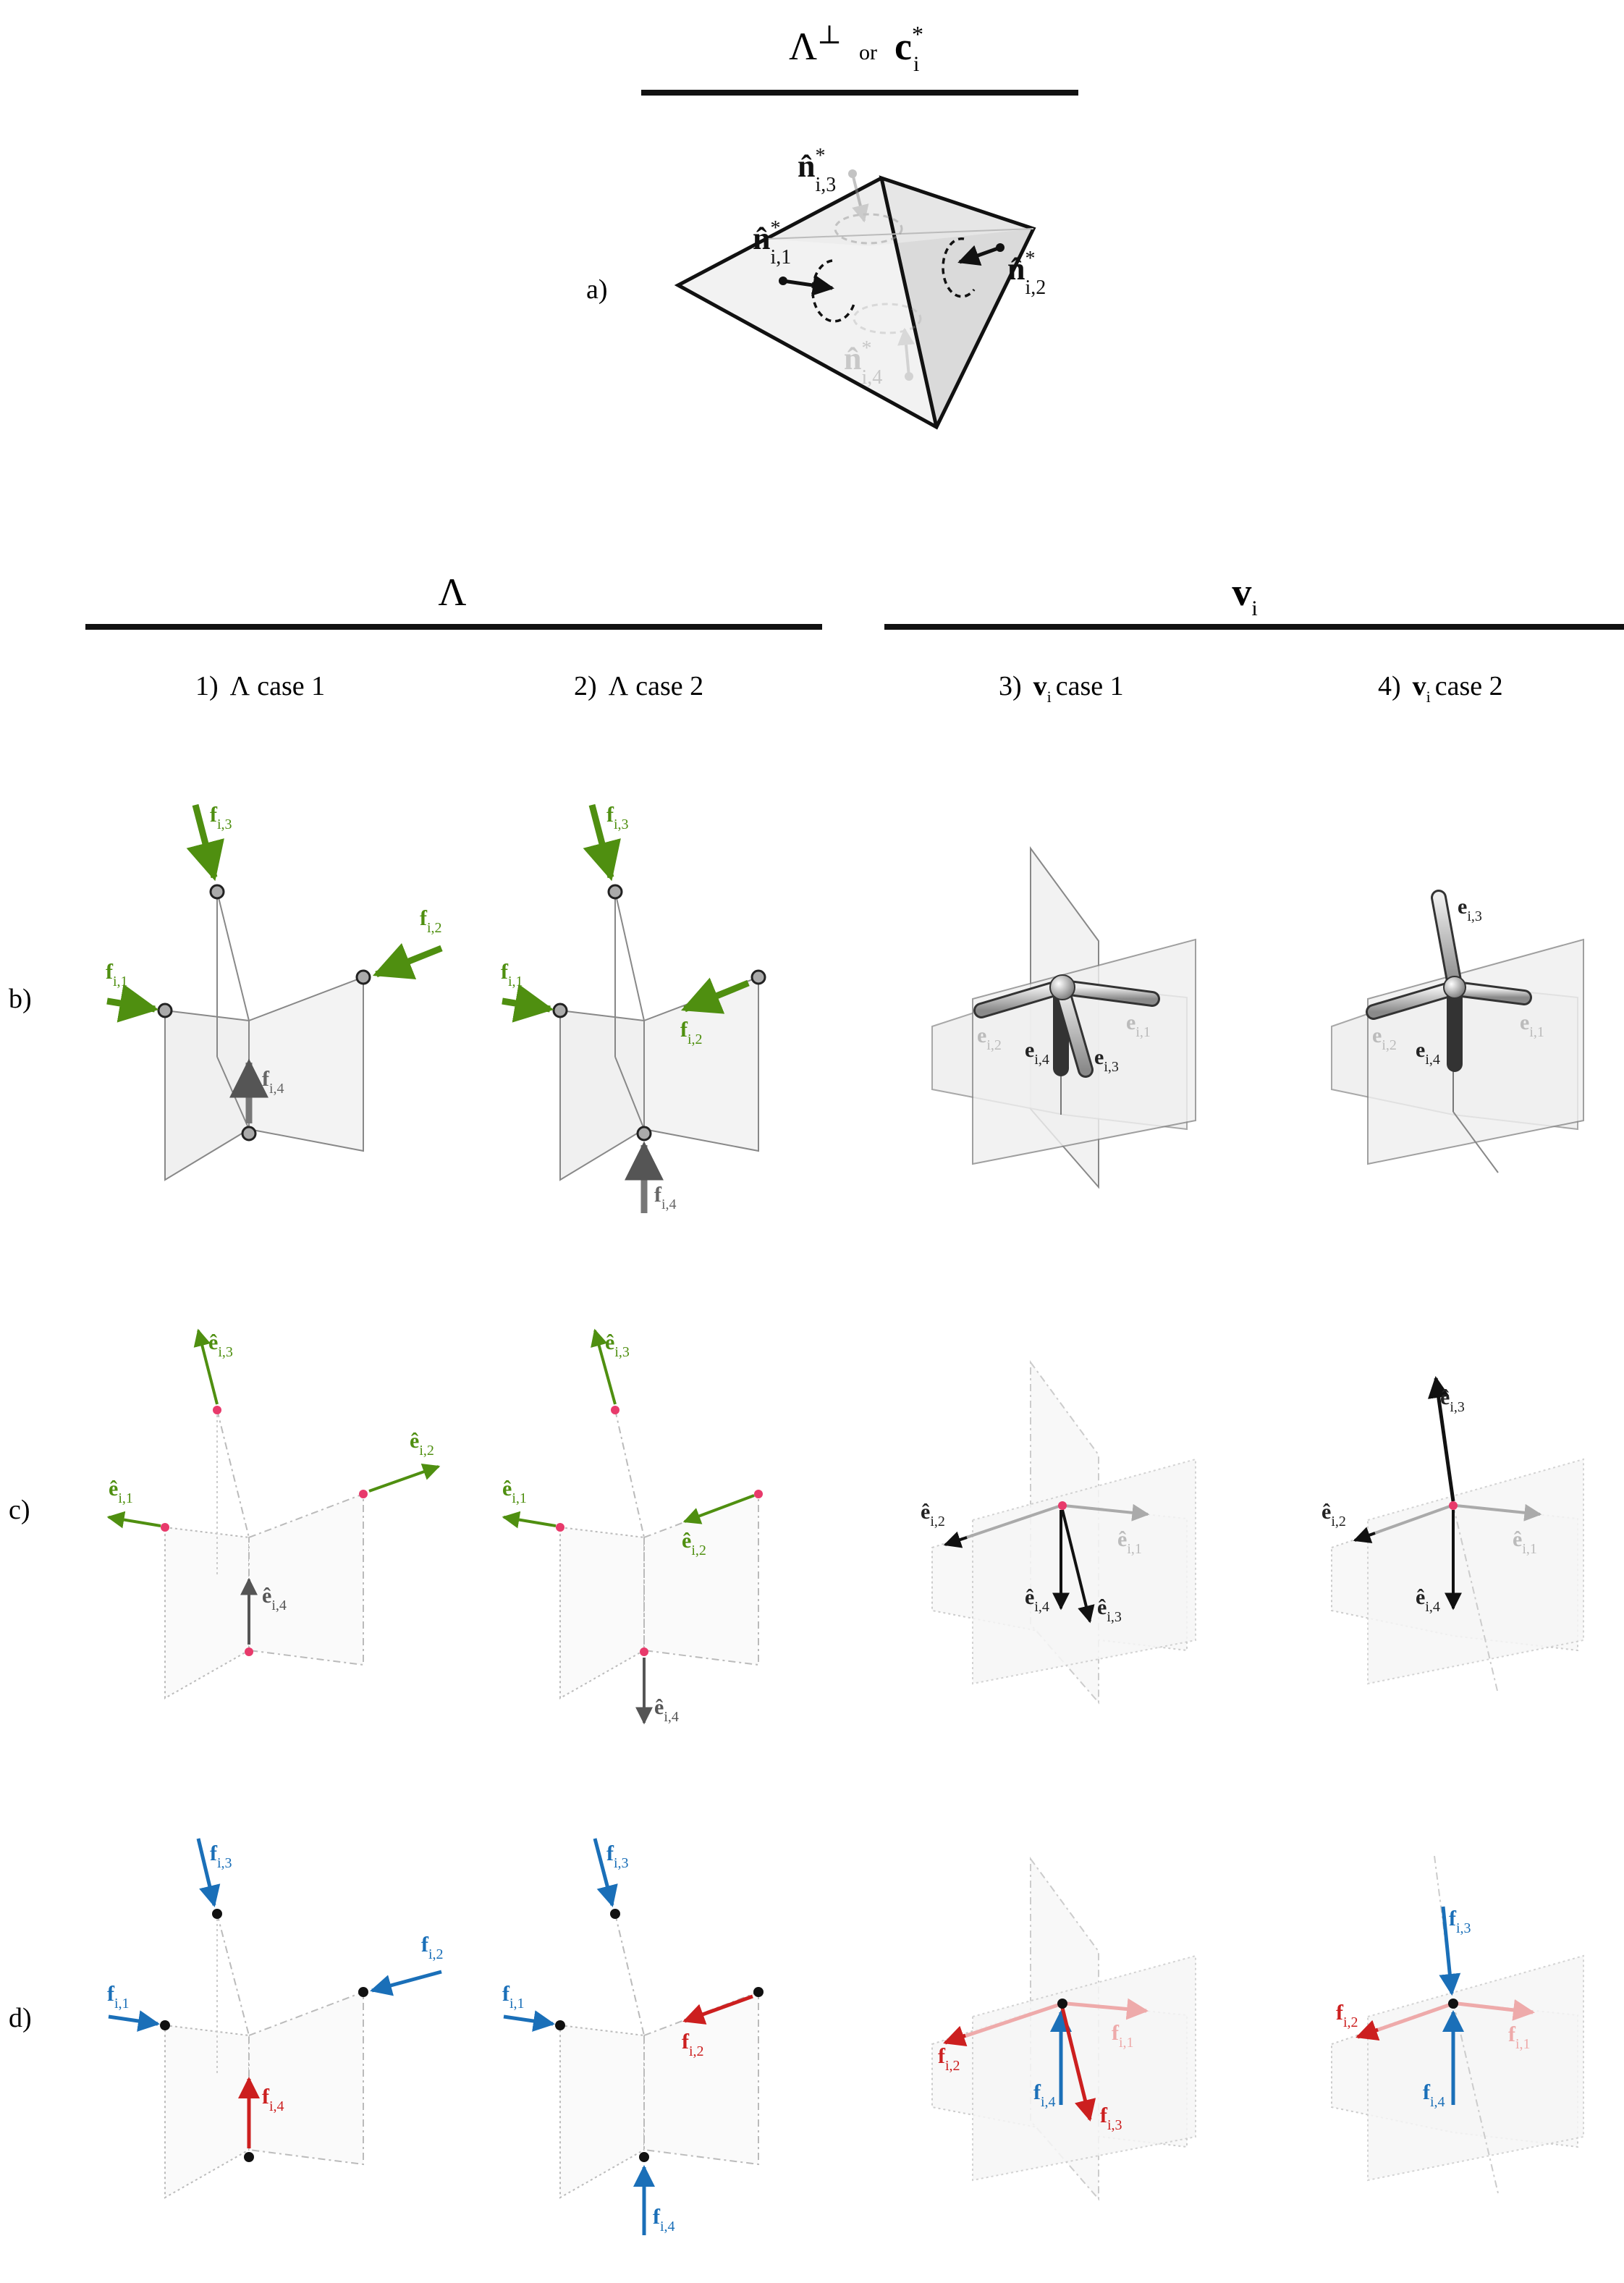 This screenshot has height=2283, width=1624. Describe the element at coordinates (19, 1510) in the screenshot. I see `row-label-c: c)` at that location.